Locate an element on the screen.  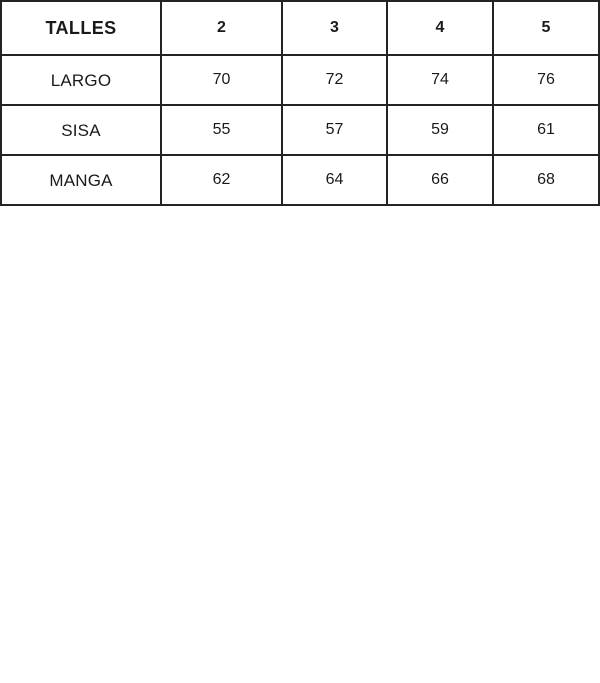
cell-largo-3: 72 is located at coordinates (334, 80).